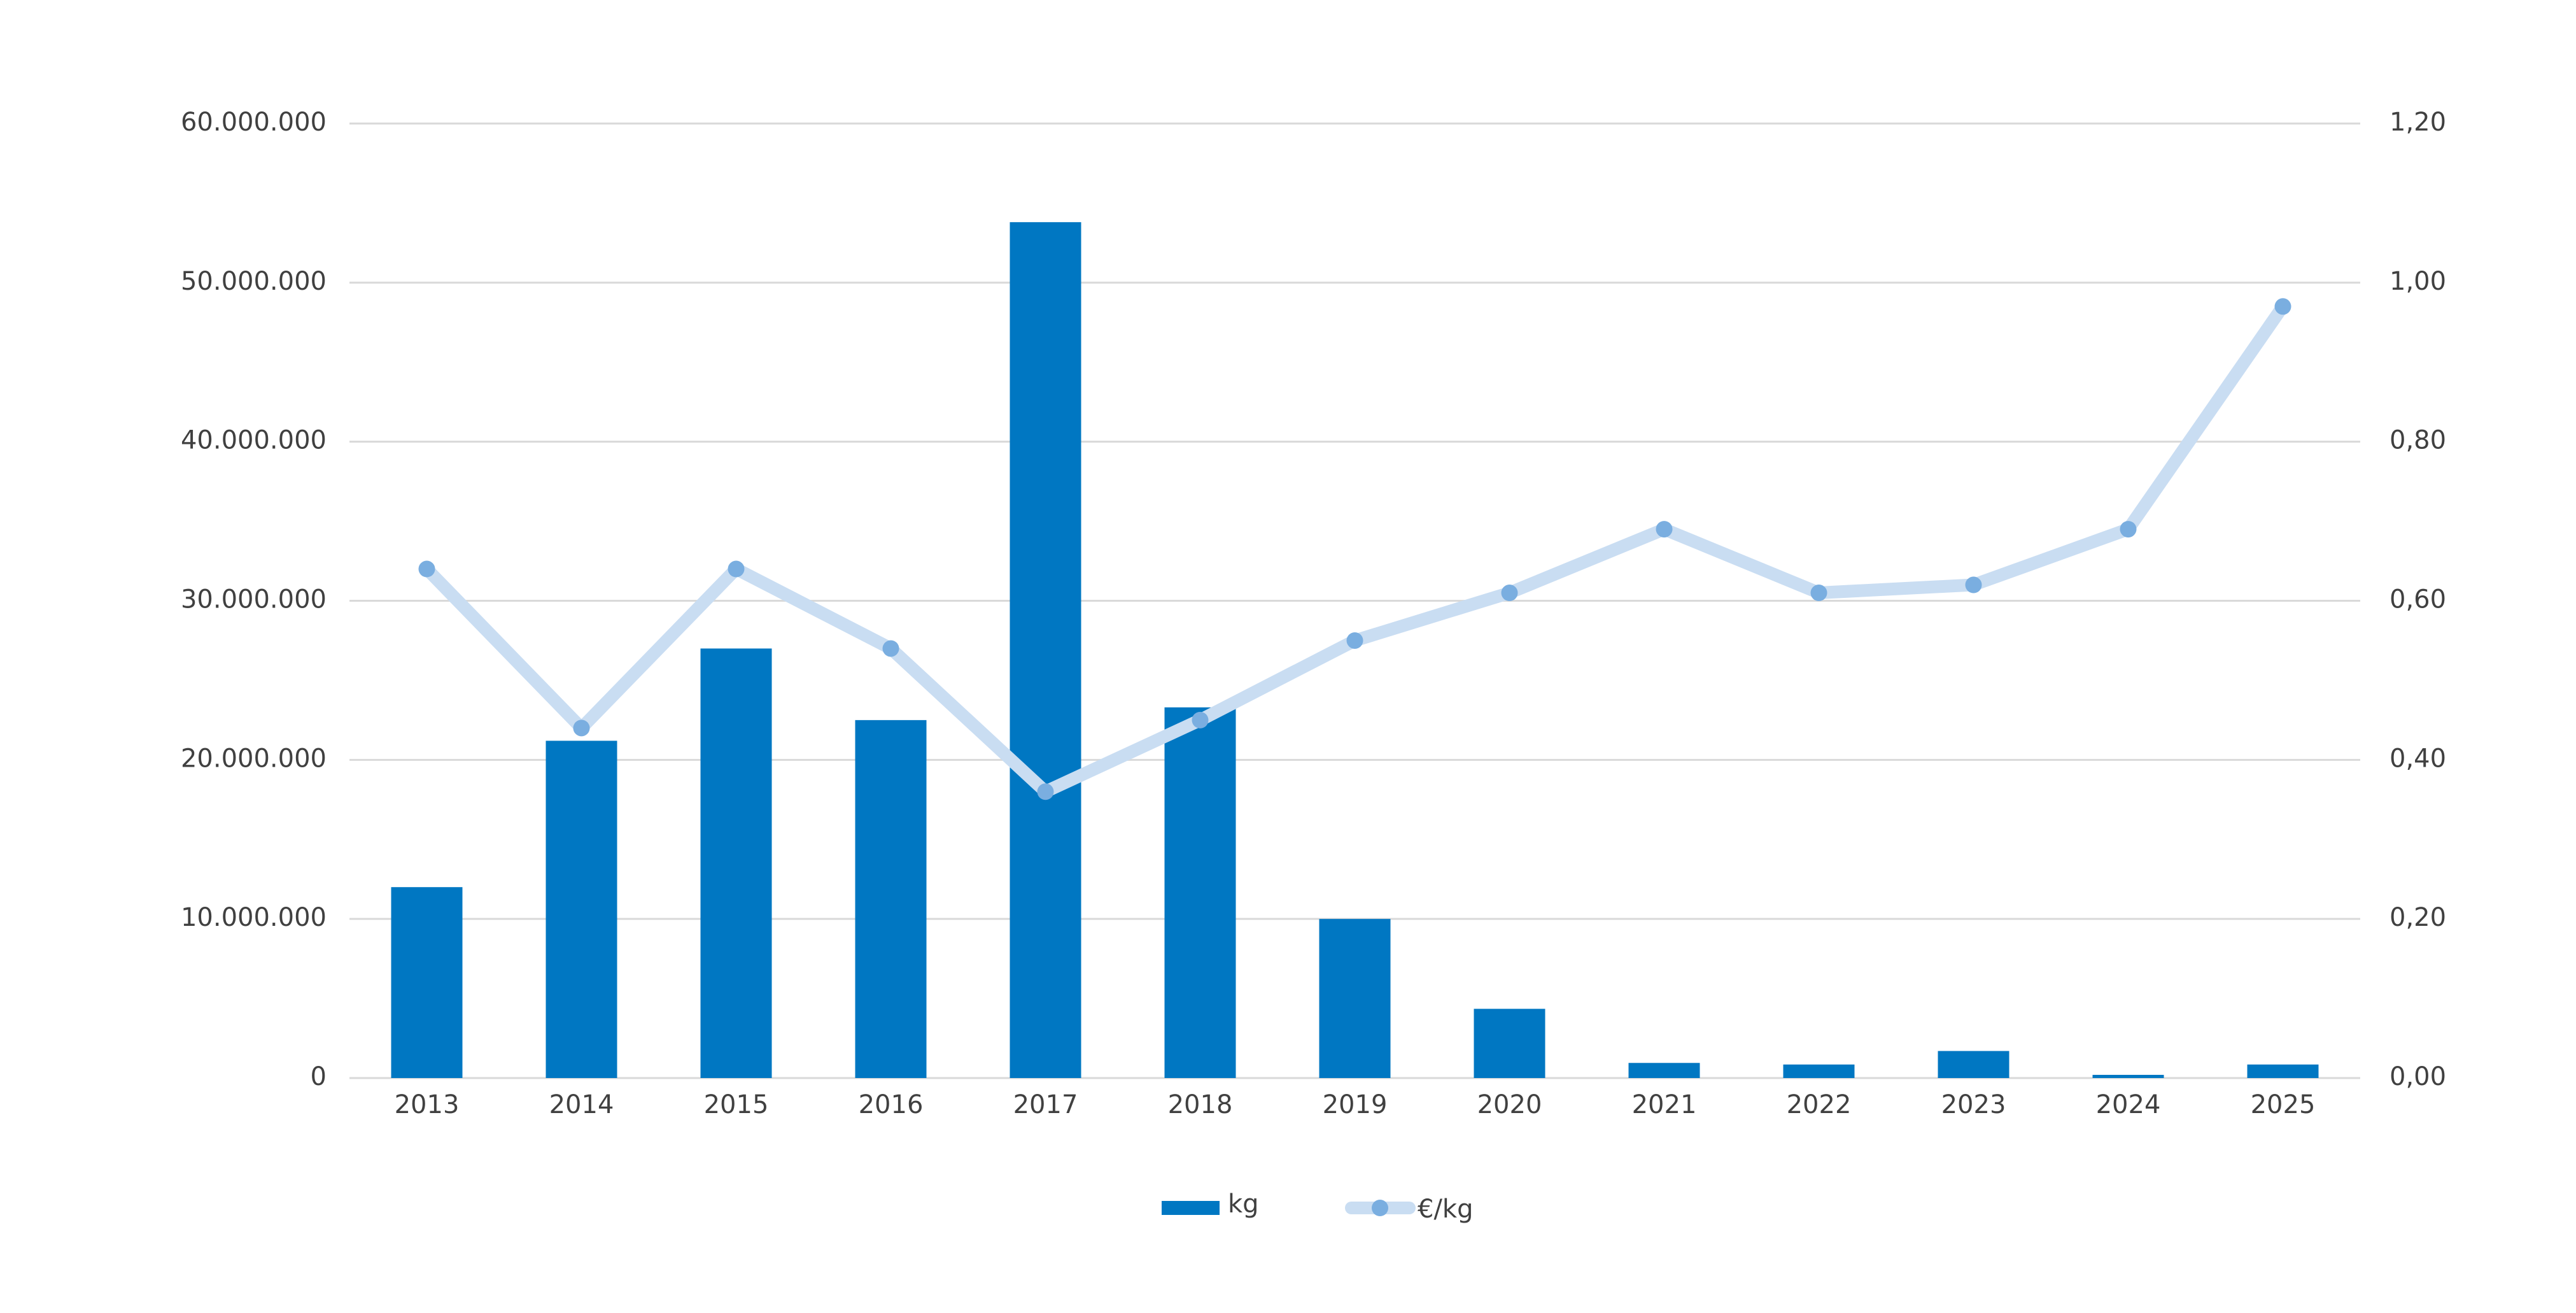 The image size is (2576, 1313). What do you see at coordinates (2418, 282) in the screenshot?
I see `y2-tick-label: 1,00` at bounding box center [2418, 282].